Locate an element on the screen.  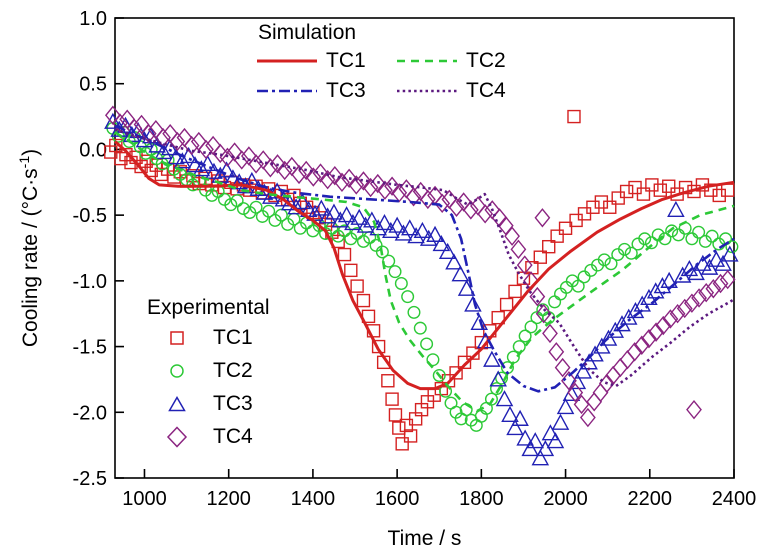
y-axis-title: Cooling rate / (°C·s-1) is located at coordinates (29, 248).